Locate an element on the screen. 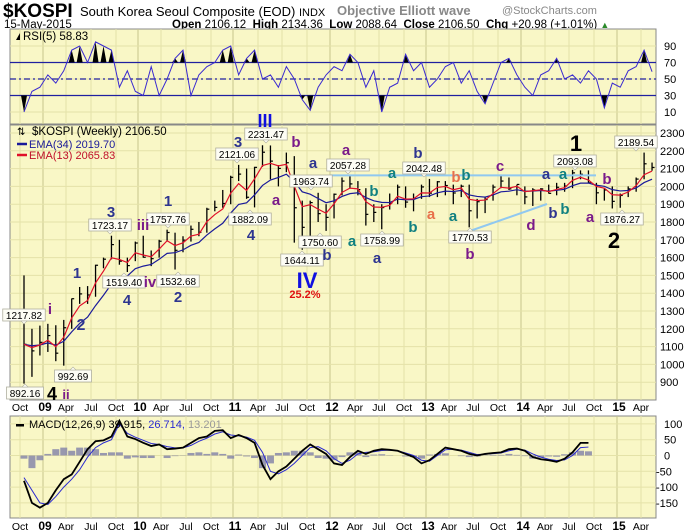  chg-value: +20.98 (+1.01%) is located at coordinates (554, 25).